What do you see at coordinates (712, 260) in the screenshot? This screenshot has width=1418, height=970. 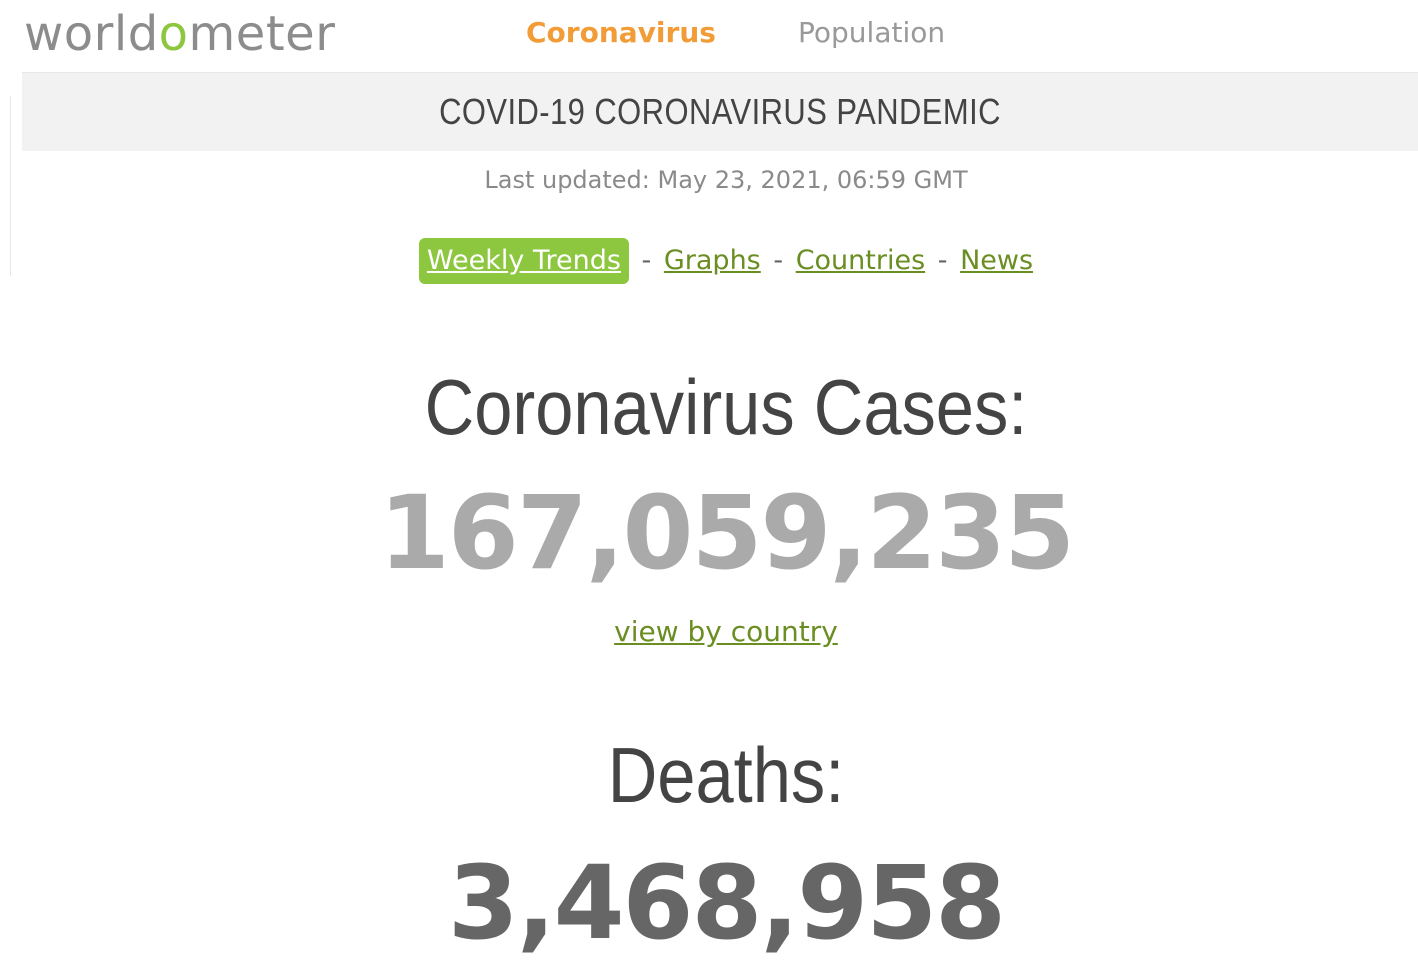 I see `graphs-link: Graphs` at bounding box center [712, 260].